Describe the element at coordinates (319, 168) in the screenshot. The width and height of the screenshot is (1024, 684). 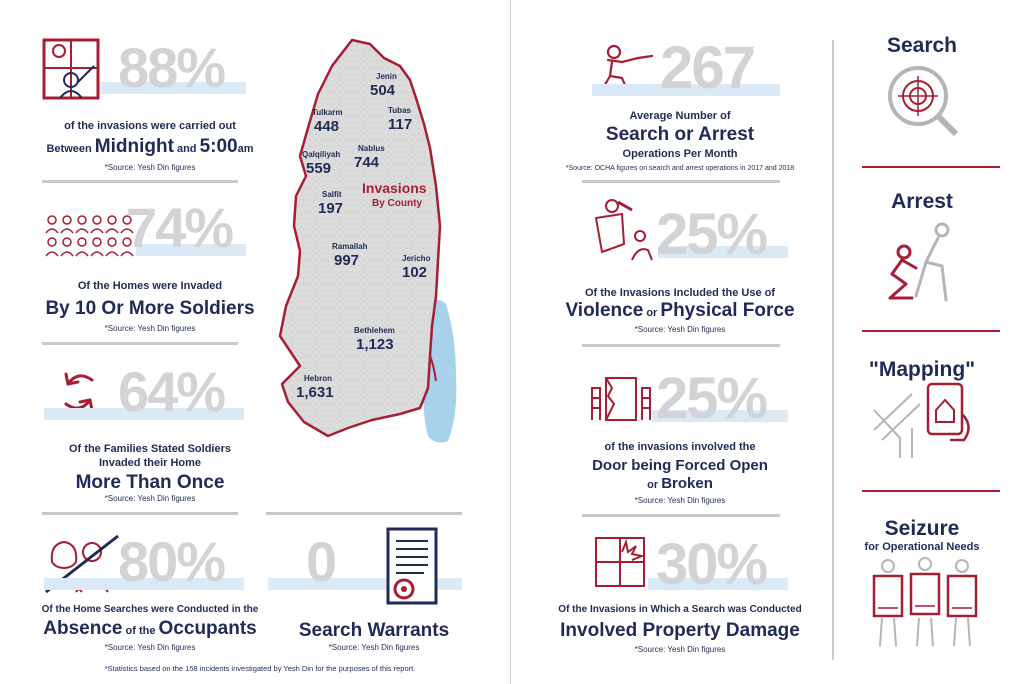
I see `map-county-value: 559` at that location.